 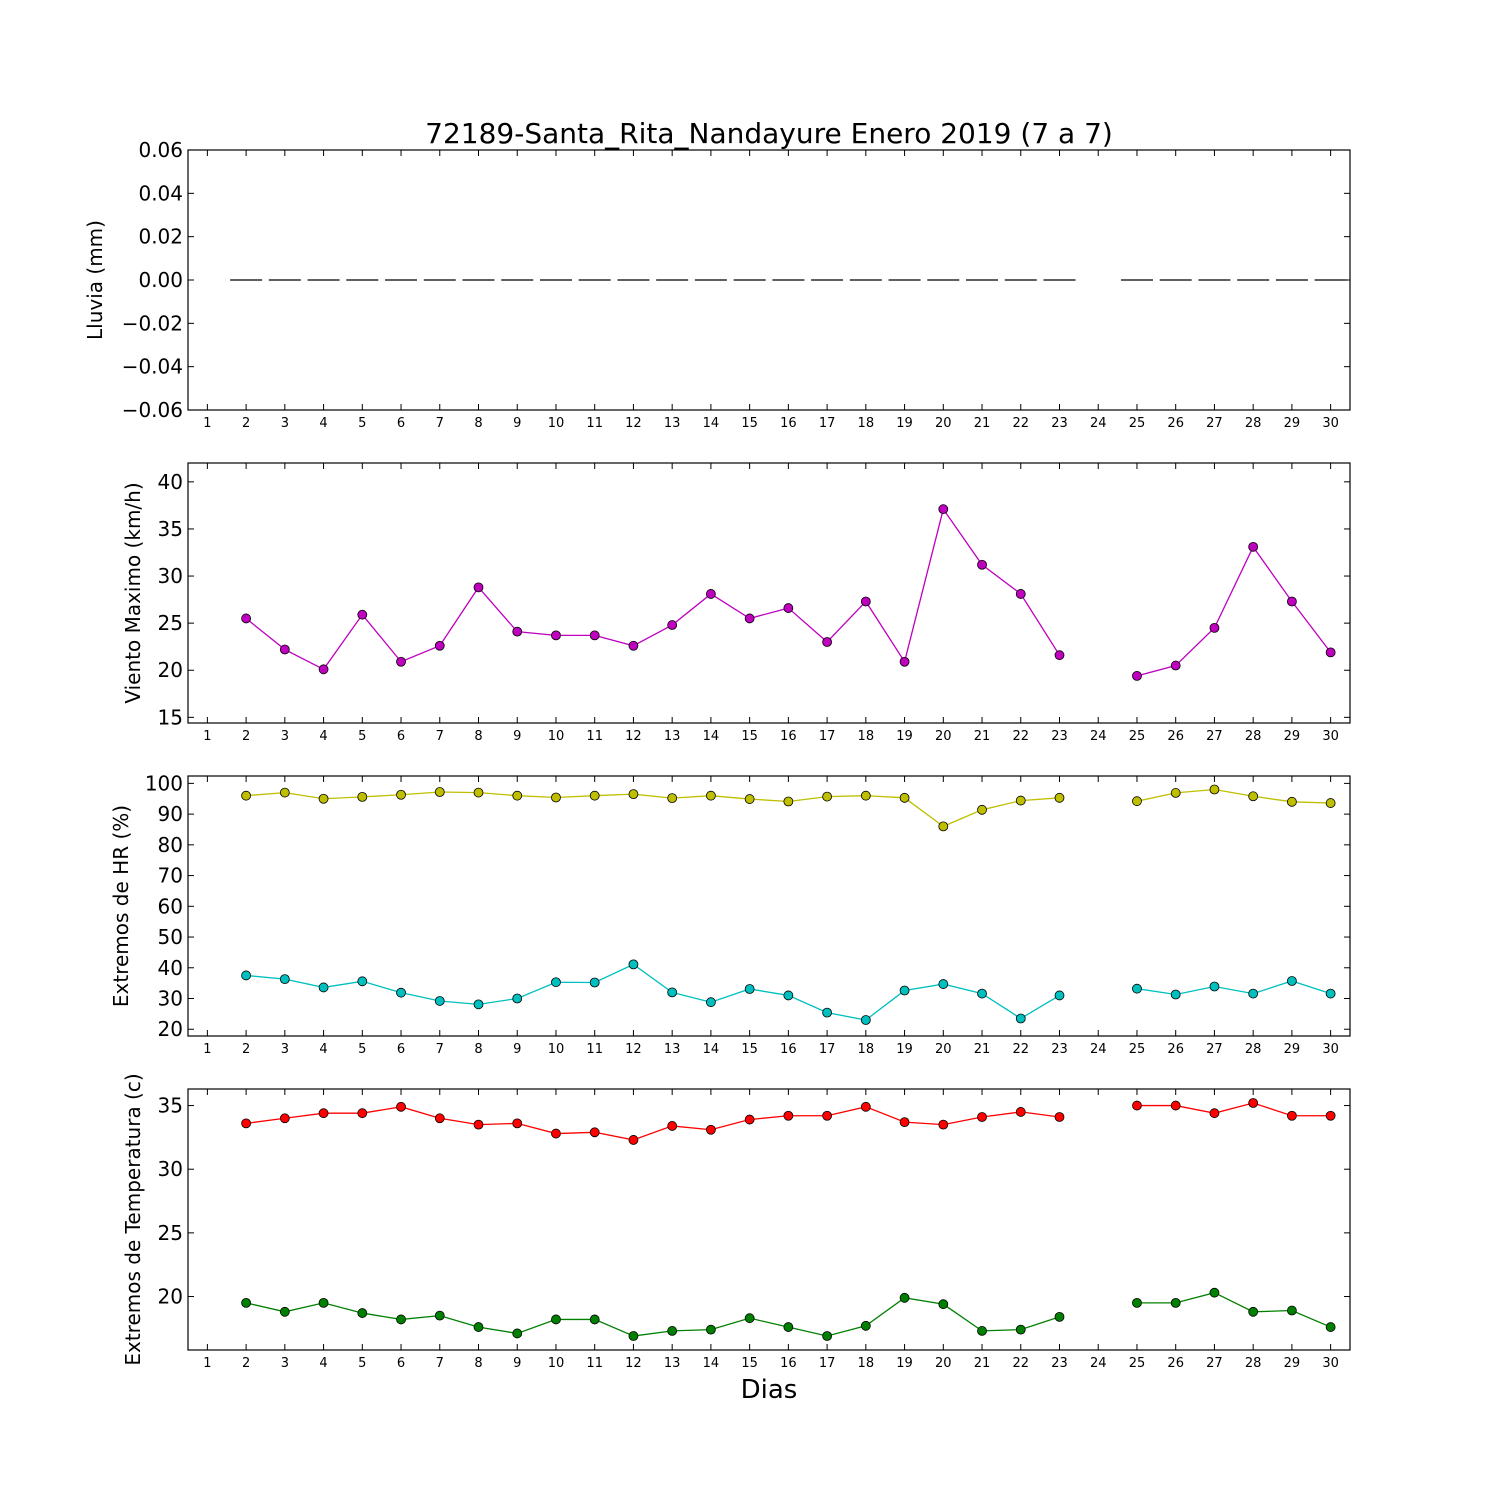 What do you see at coordinates (866, 1363) in the screenshot?
I see `x-tick-label: 18` at bounding box center [866, 1363].